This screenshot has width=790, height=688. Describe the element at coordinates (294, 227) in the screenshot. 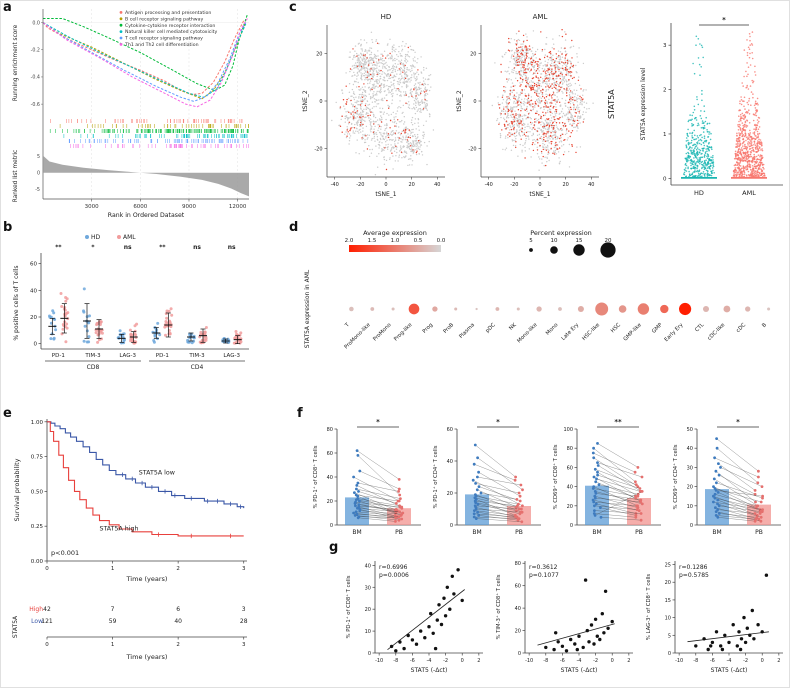

I see `panel-label-d: d` at that location.